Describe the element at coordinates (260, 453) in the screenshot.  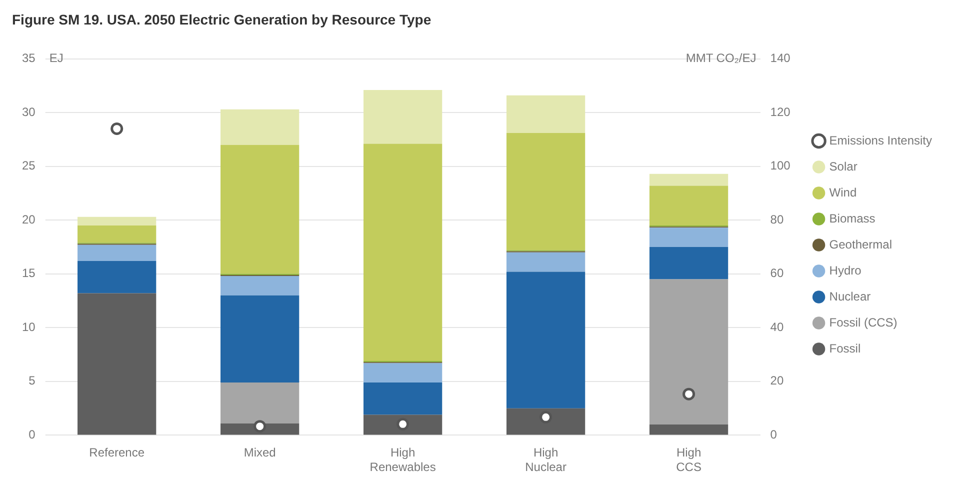
I see `x-tick-label: Mixed` at that location.